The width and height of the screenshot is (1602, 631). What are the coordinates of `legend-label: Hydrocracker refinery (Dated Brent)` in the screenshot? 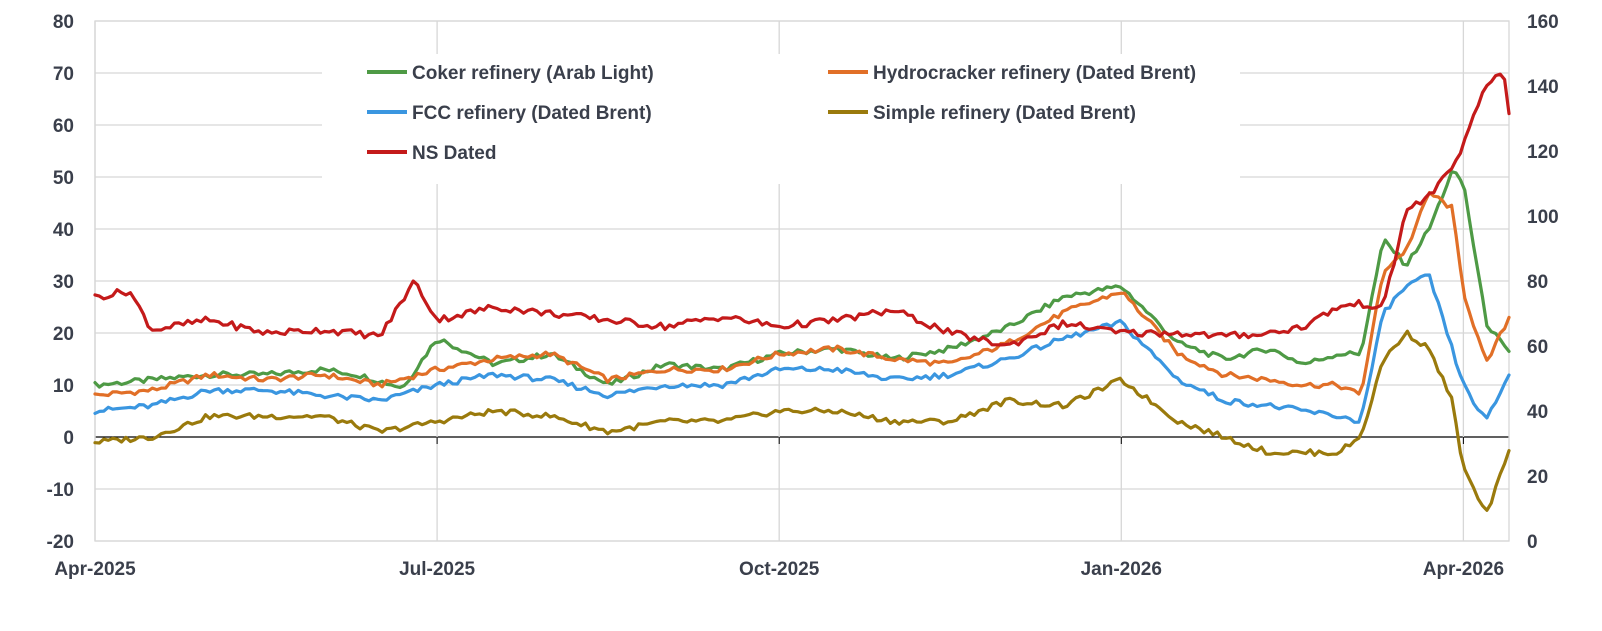 It's located at (1034, 73).